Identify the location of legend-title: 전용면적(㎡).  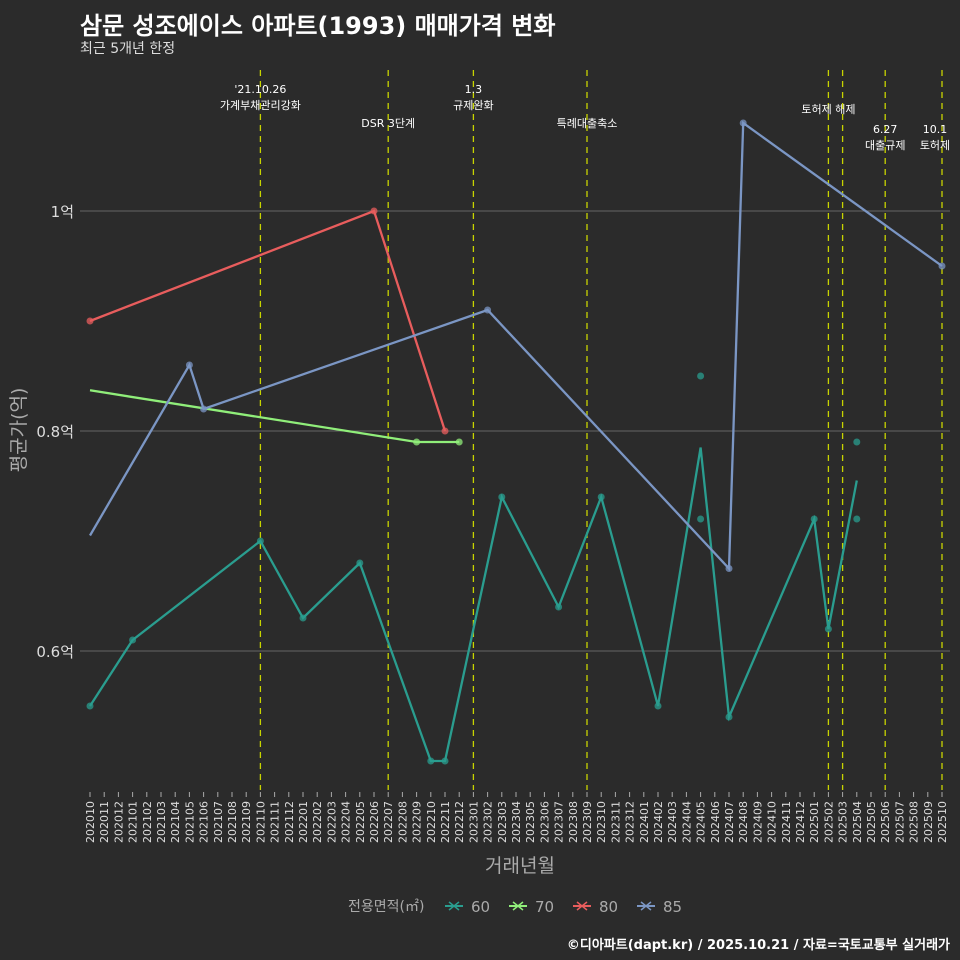
(386, 907).